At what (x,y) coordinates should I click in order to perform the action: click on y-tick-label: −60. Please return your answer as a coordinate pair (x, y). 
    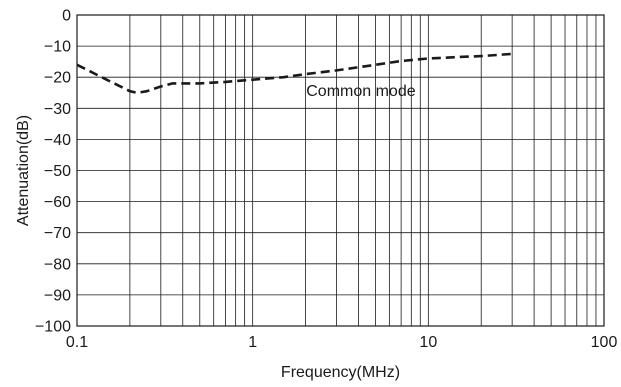
    Looking at the image, I should click on (57, 202).